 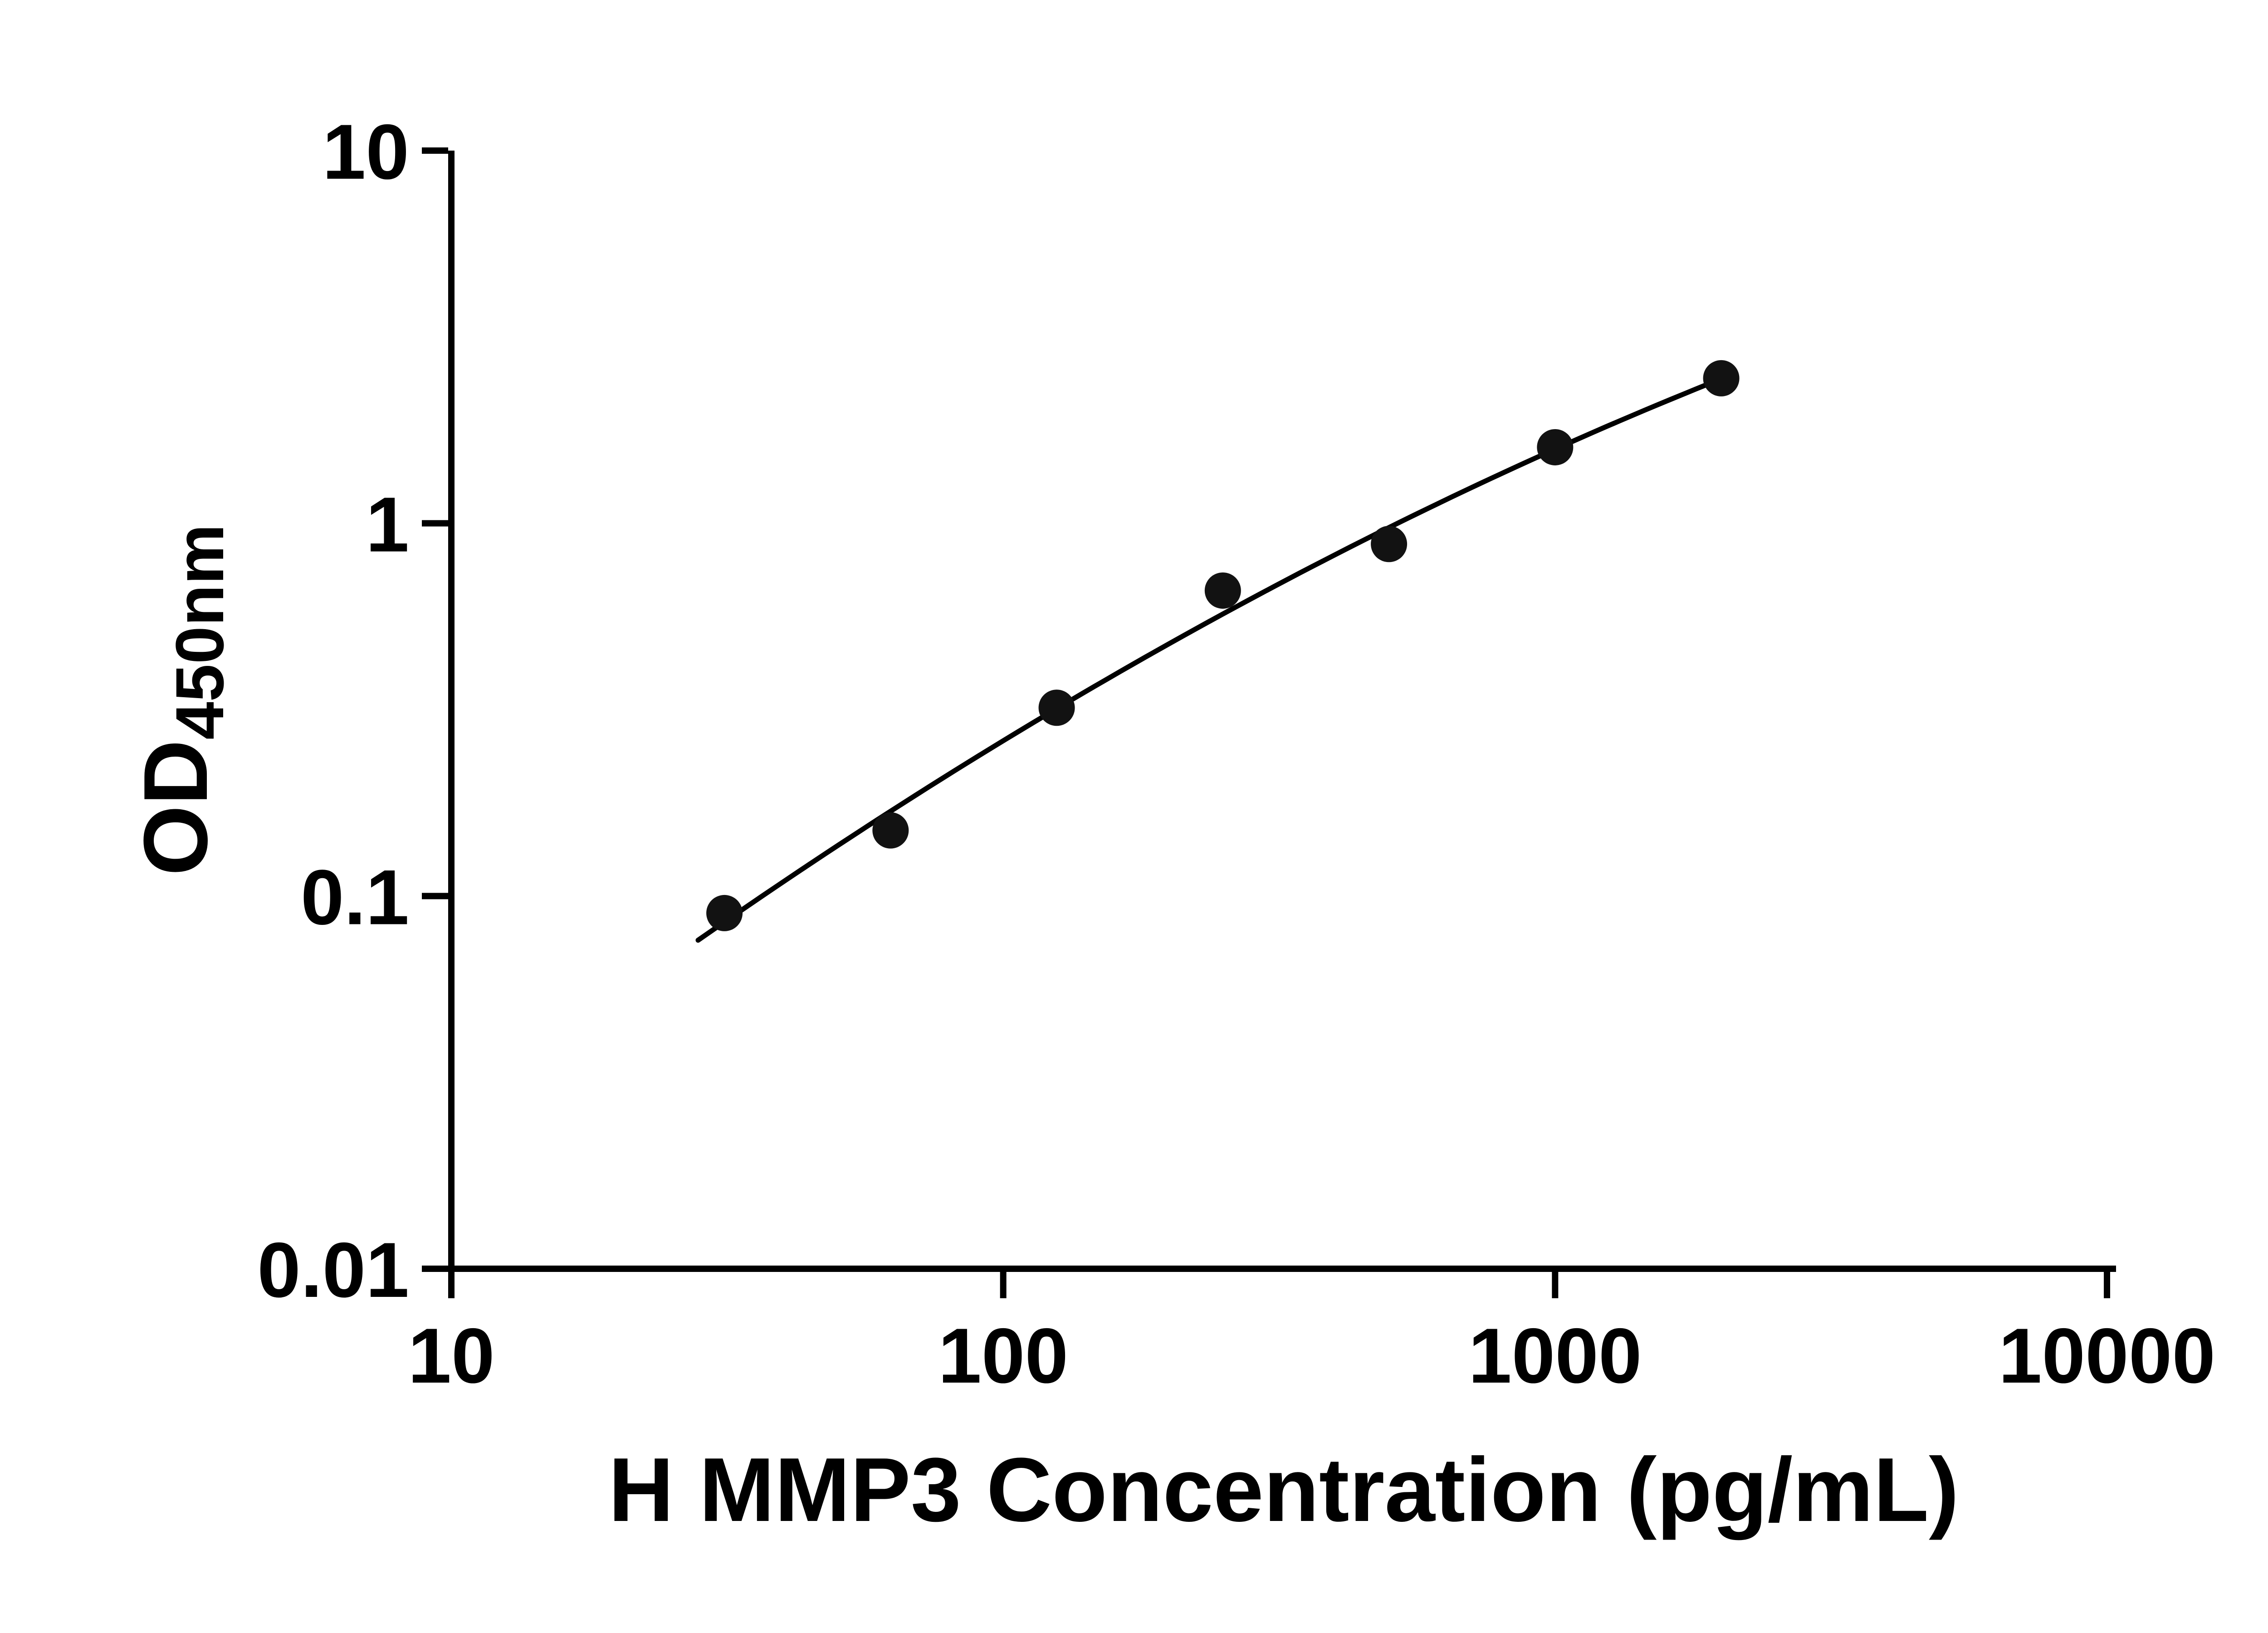 What do you see at coordinates (175, 807) in the screenshot?
I see `y-axis-title-main: OD` at bounding box center [175, 807].